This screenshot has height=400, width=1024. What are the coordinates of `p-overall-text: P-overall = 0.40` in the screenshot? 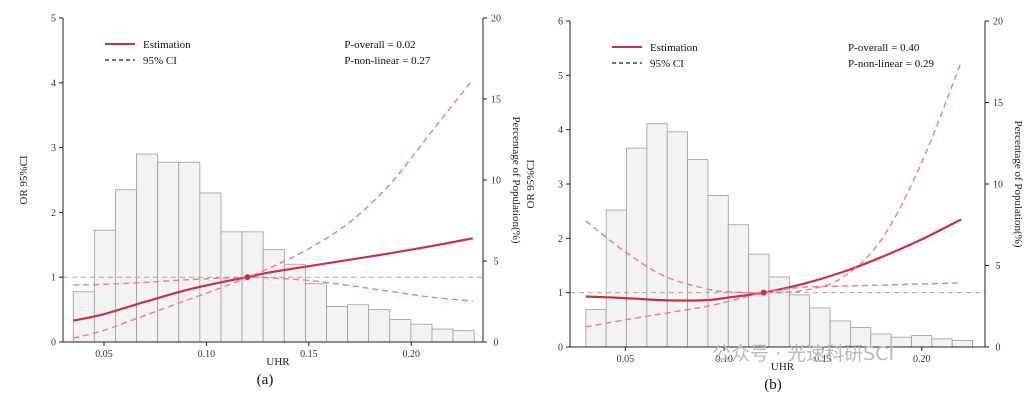 It's located at (884, 48).